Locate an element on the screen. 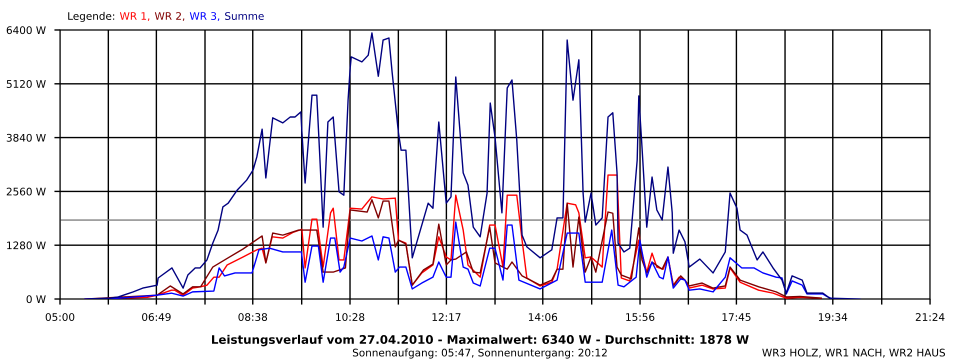  x-tick-label: 05:00 is located at coordinates (60, 317).